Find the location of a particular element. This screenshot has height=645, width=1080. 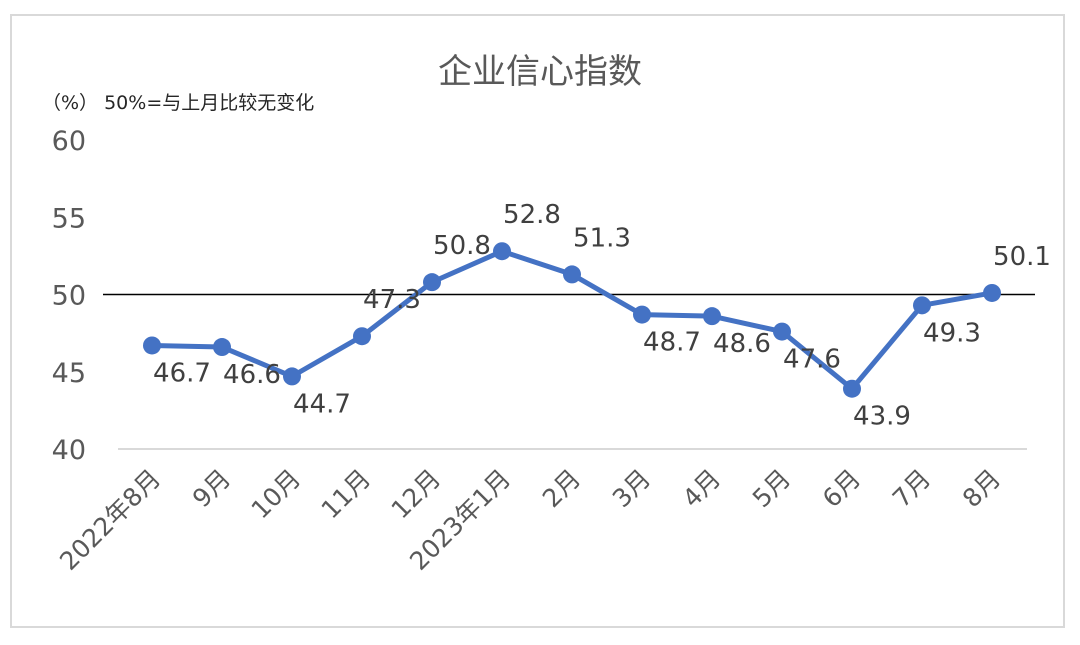

data-label: 46.6 is located at coordinates (252, 375).